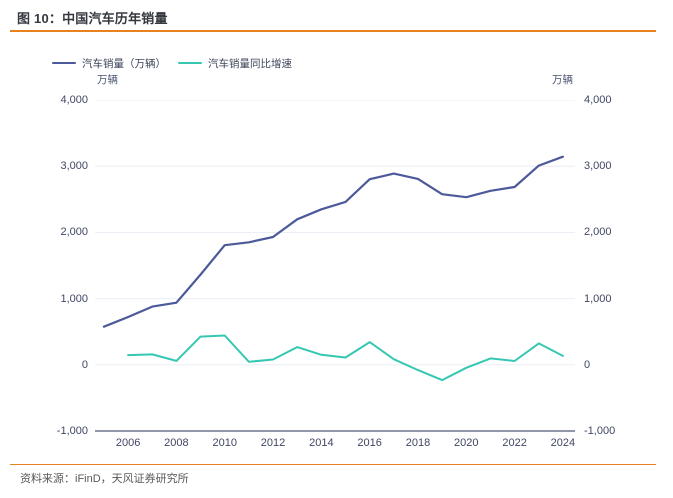 The image size is (673, 498). What do you see at coordinates (74, 232) in the screenshot?
I see `y-axis-tick-label-left: 2,000` at bounding box center [74, 232].